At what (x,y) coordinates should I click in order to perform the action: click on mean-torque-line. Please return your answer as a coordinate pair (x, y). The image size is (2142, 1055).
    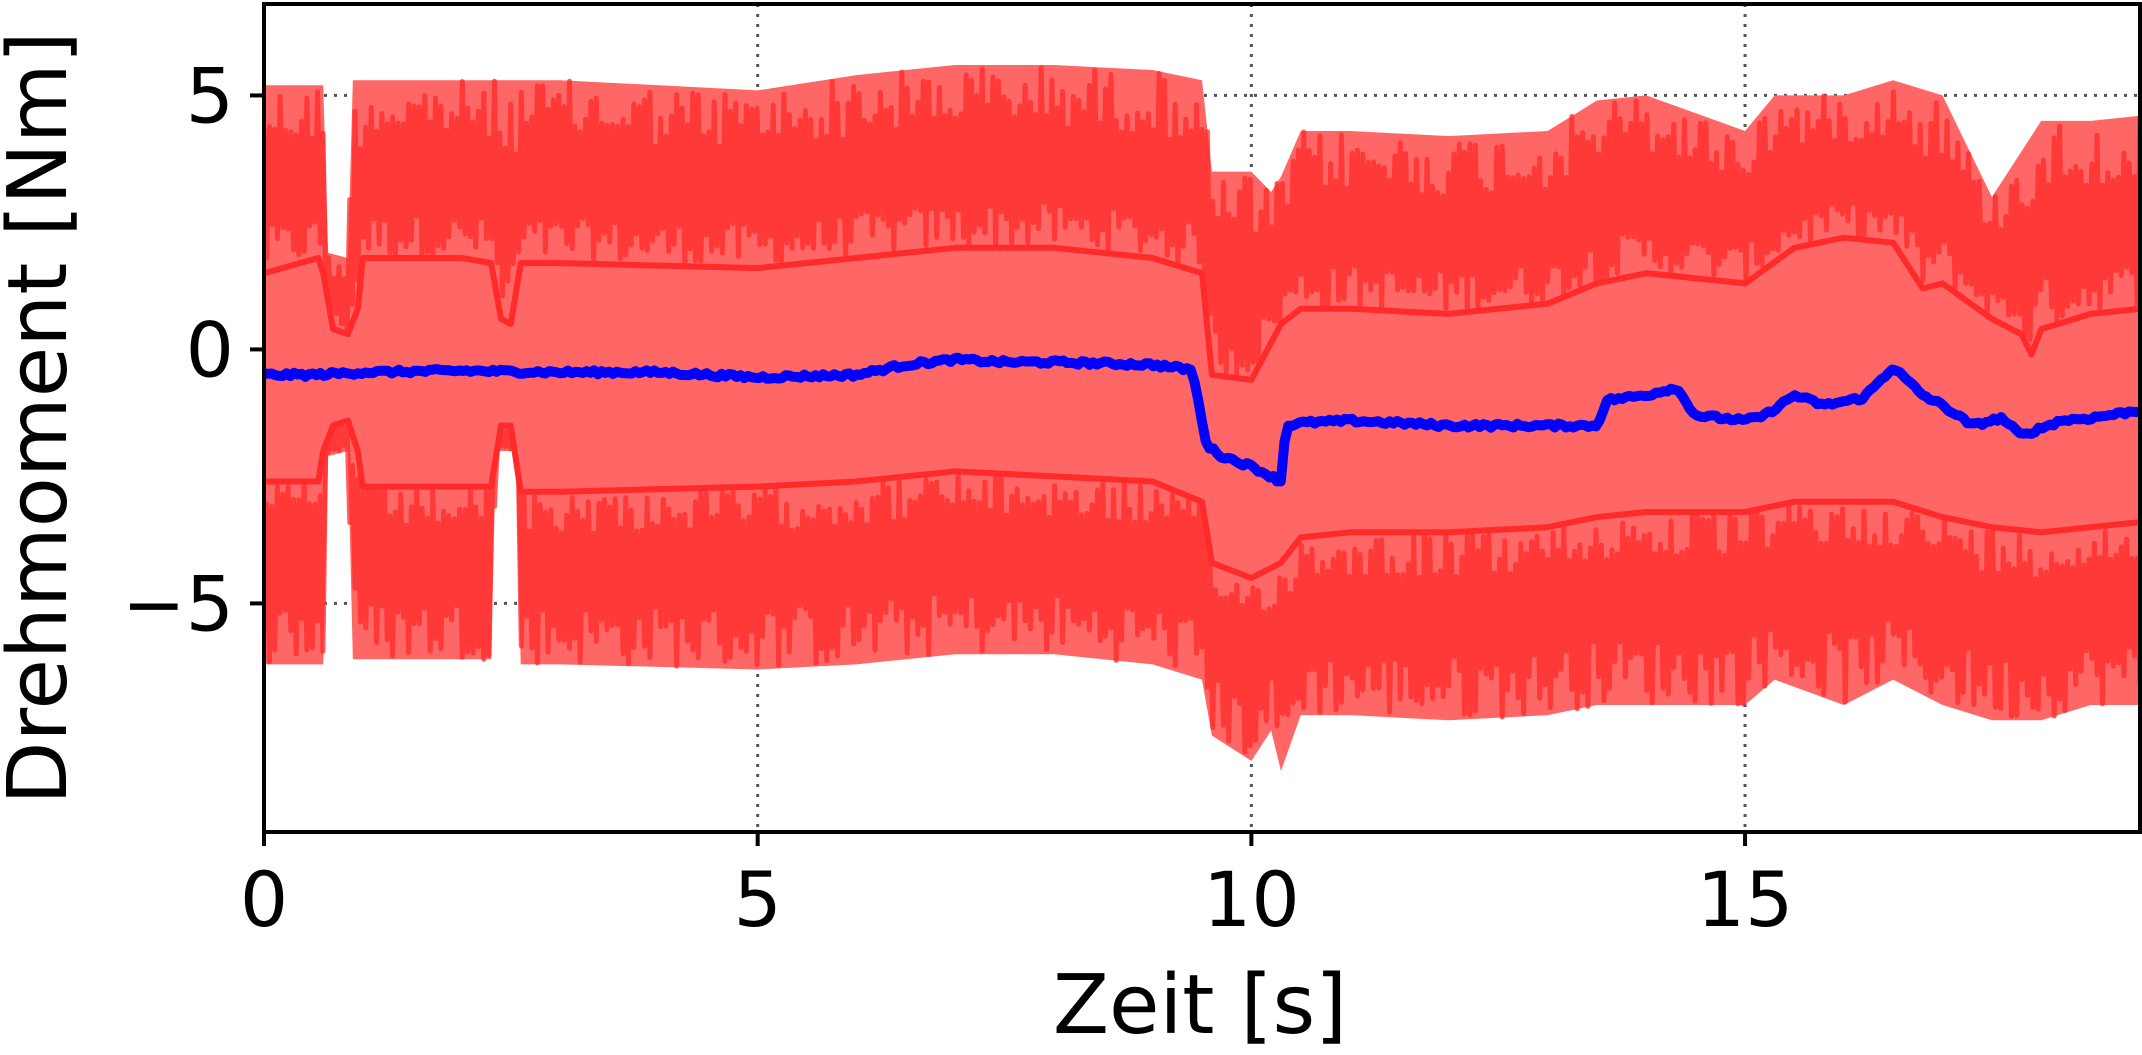
    Looking at the image, I should click on (1202, 419).